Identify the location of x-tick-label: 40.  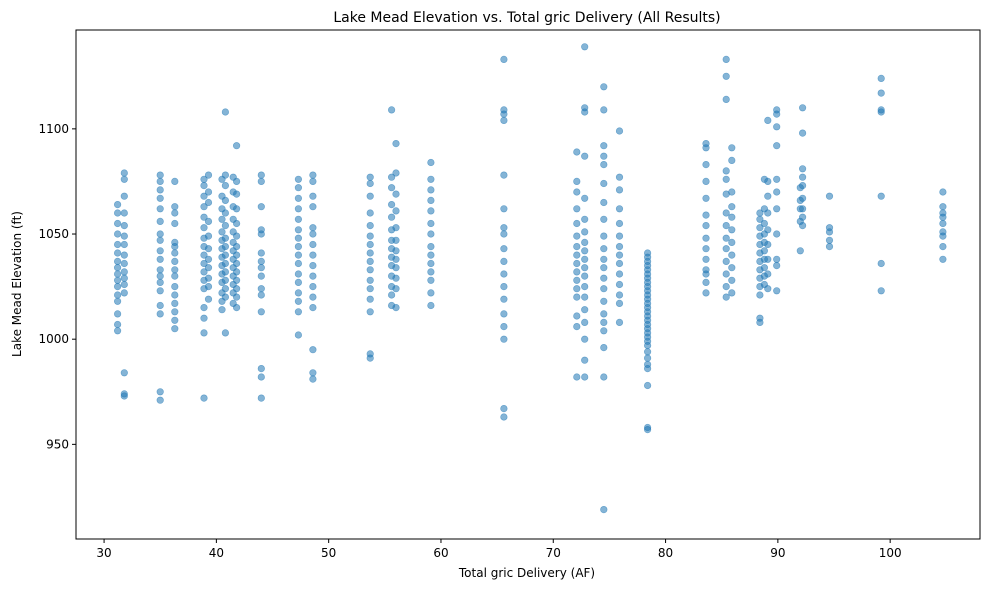
(216, 553).